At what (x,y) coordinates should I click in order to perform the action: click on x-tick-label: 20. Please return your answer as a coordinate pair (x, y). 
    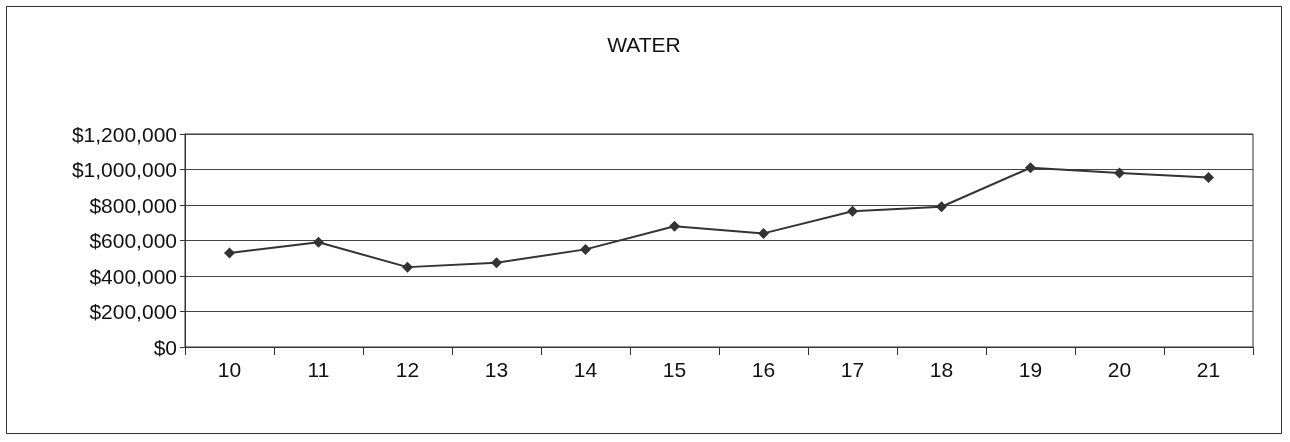
    Looking at the image, I should click on (1119, 369).